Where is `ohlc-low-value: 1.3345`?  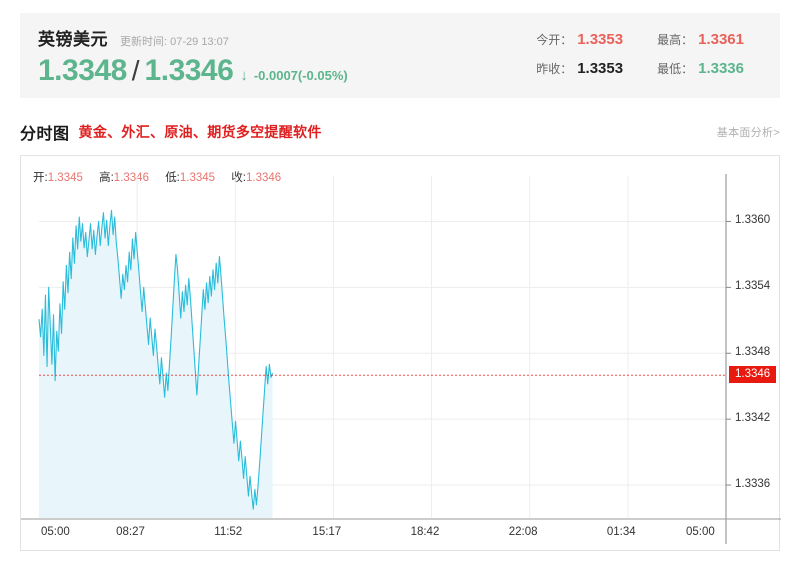
ohlc-low-value: 1.3345 is located at coordinates (197, 178).